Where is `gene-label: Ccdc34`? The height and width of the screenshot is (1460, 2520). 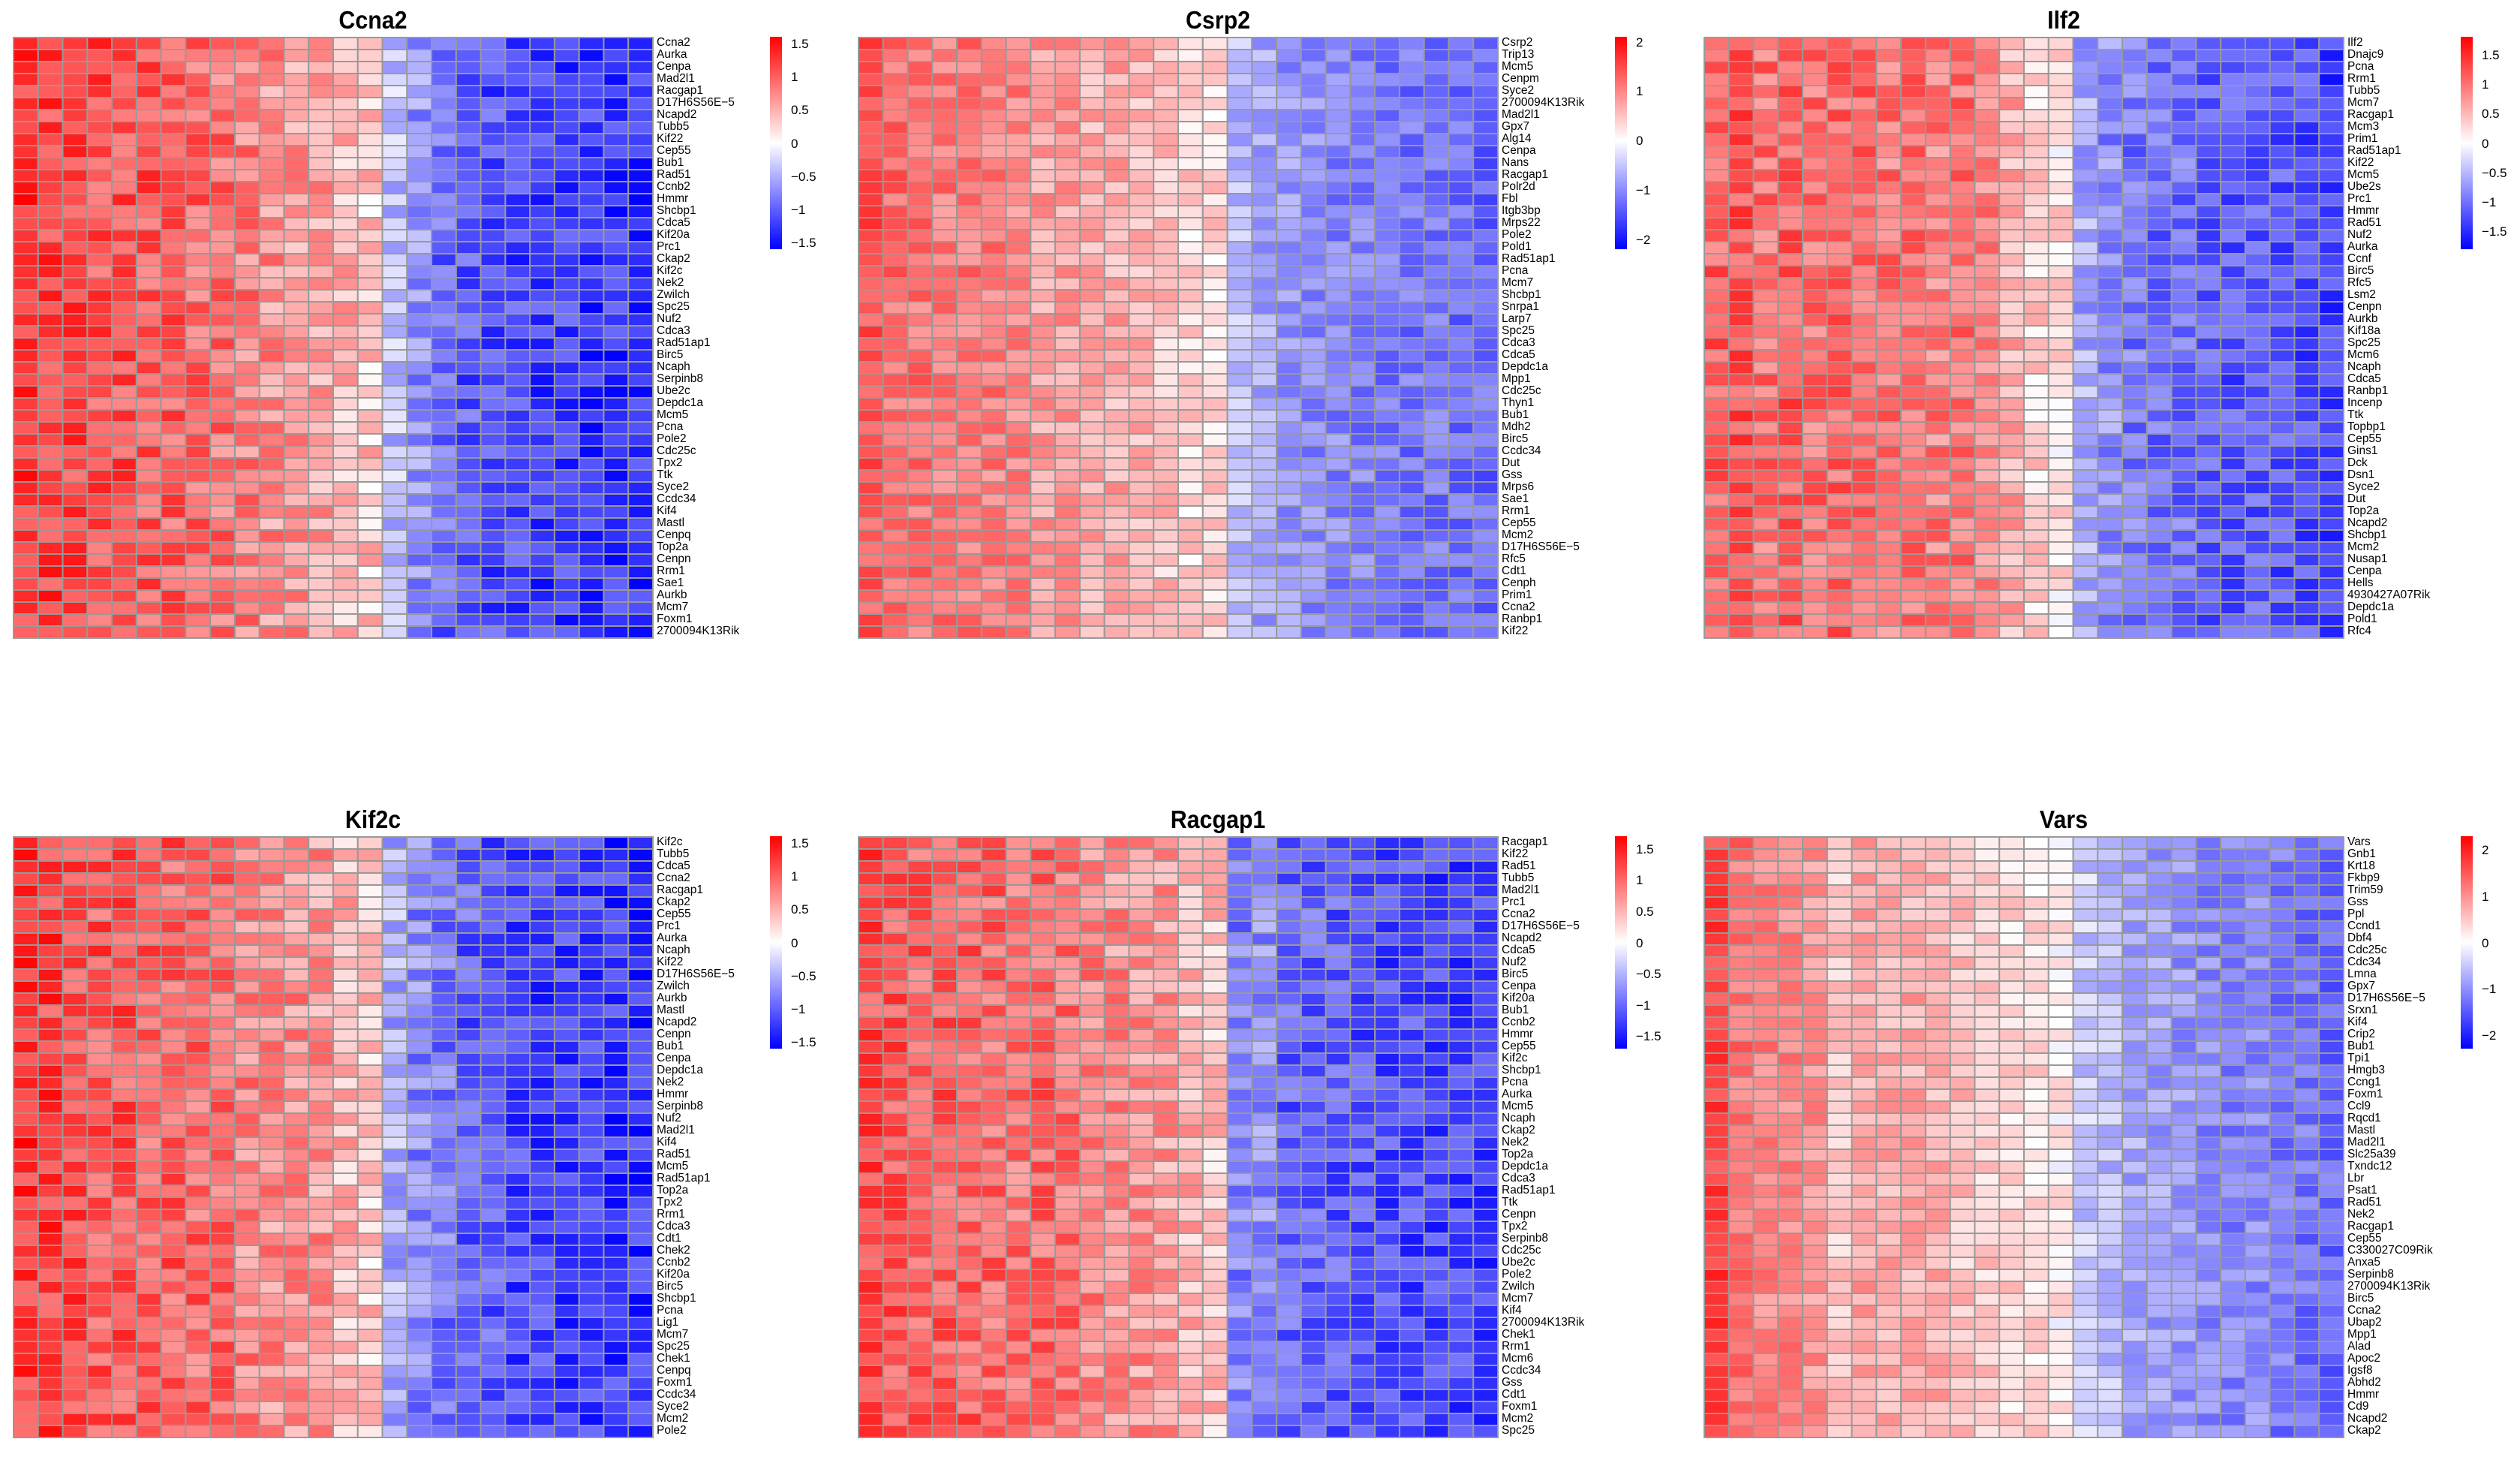
gene-label: Ccdc34 is located at coordinates (676, 499).